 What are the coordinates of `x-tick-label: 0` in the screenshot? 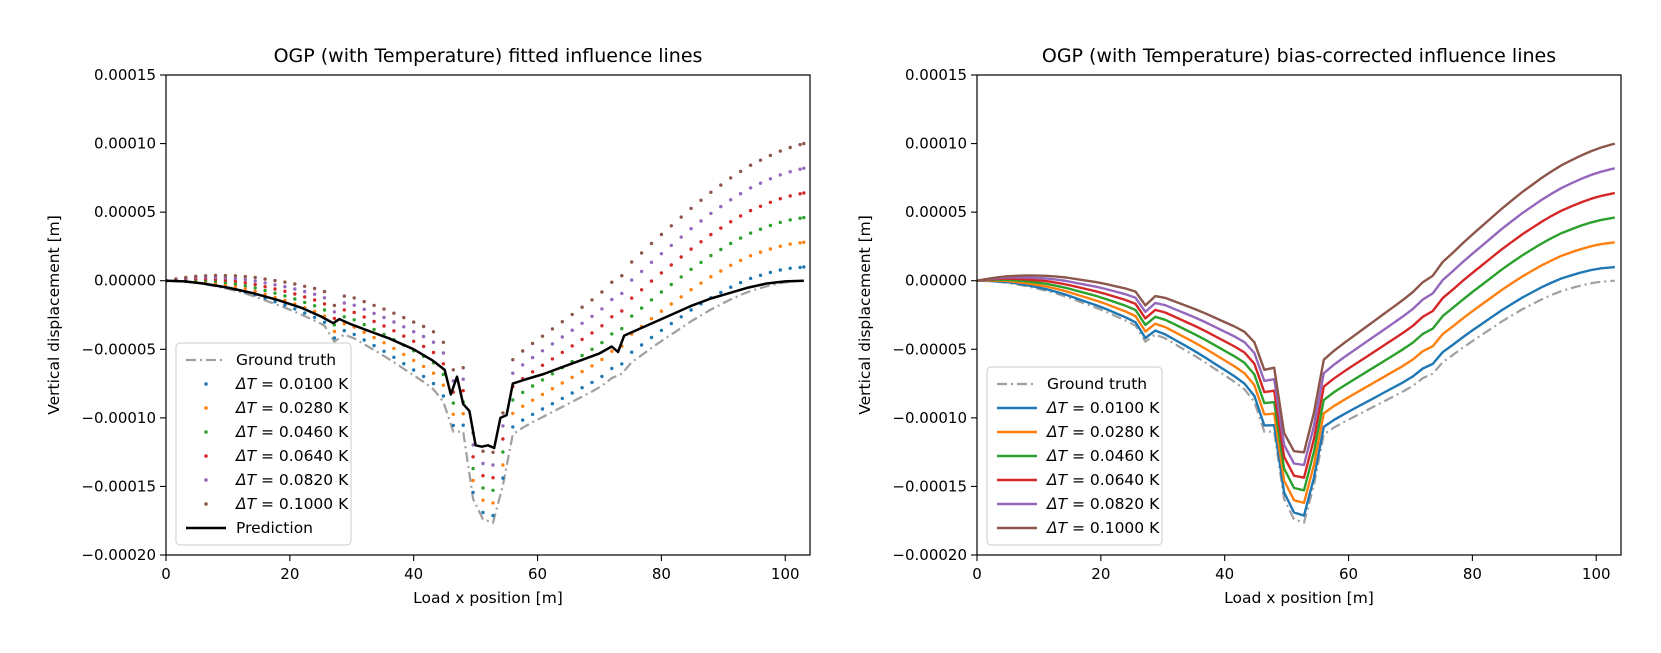 It's located at (166, 574).